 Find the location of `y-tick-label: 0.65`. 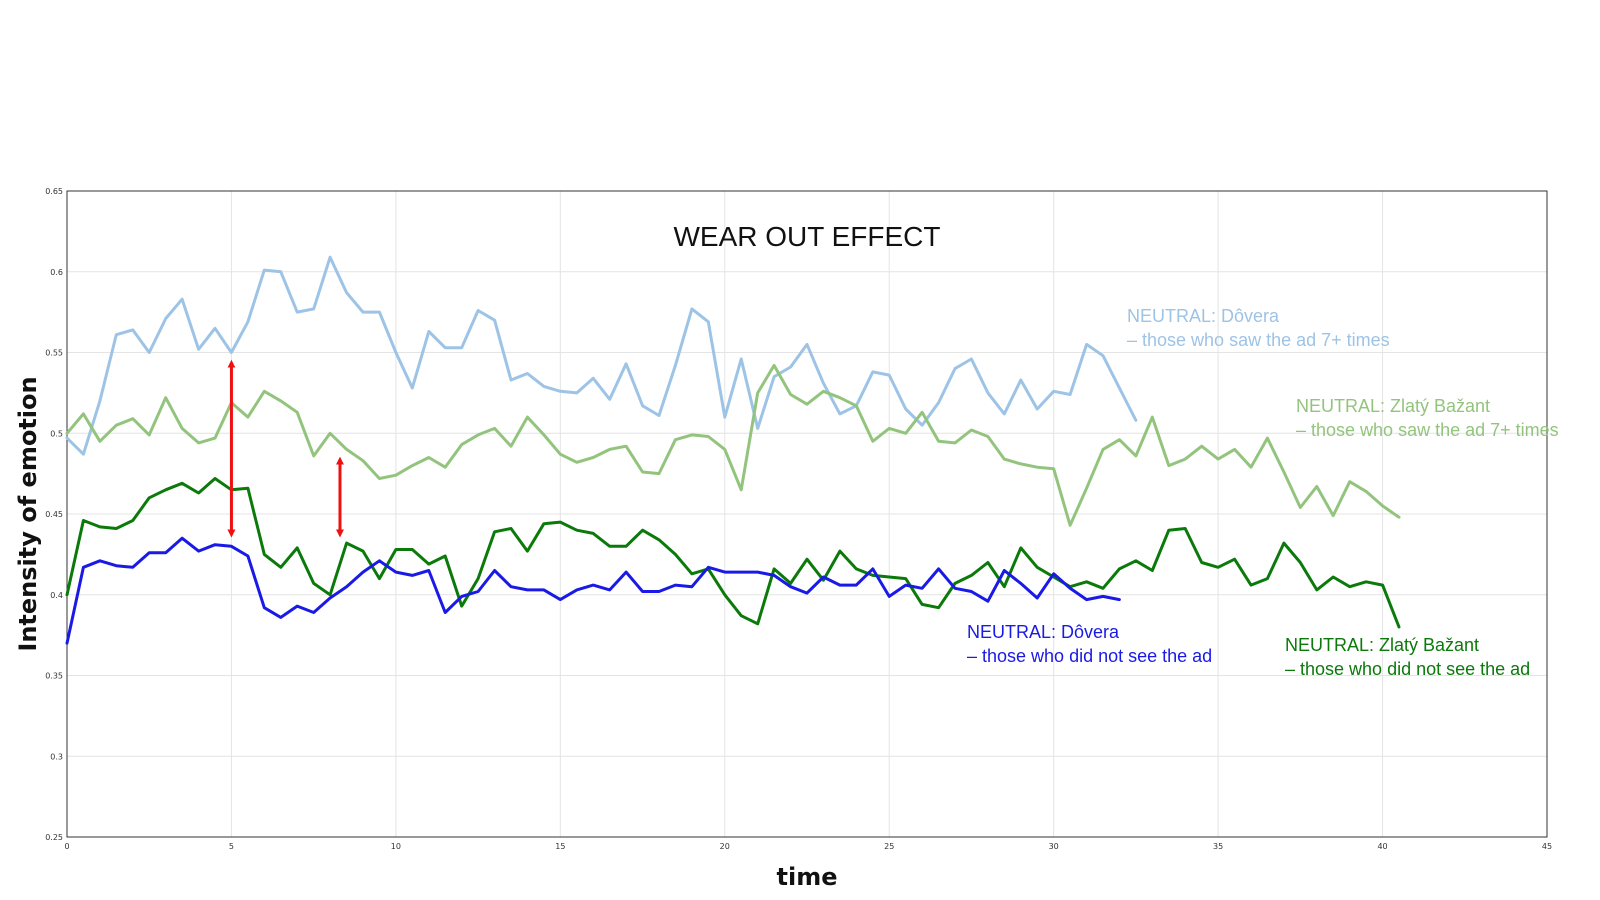

y-tick-label: 0.65 is located at coordinates (54, 191).